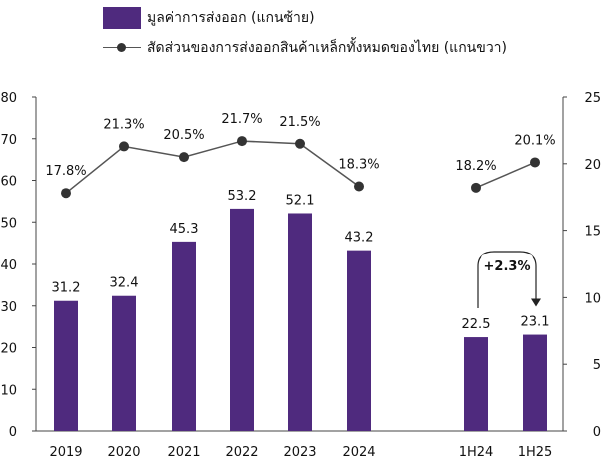 The image size is (603, 462). Describe the element at coordinates (66, 288) in the screenshot. I see `bar-value-label: 31.2` at that location.